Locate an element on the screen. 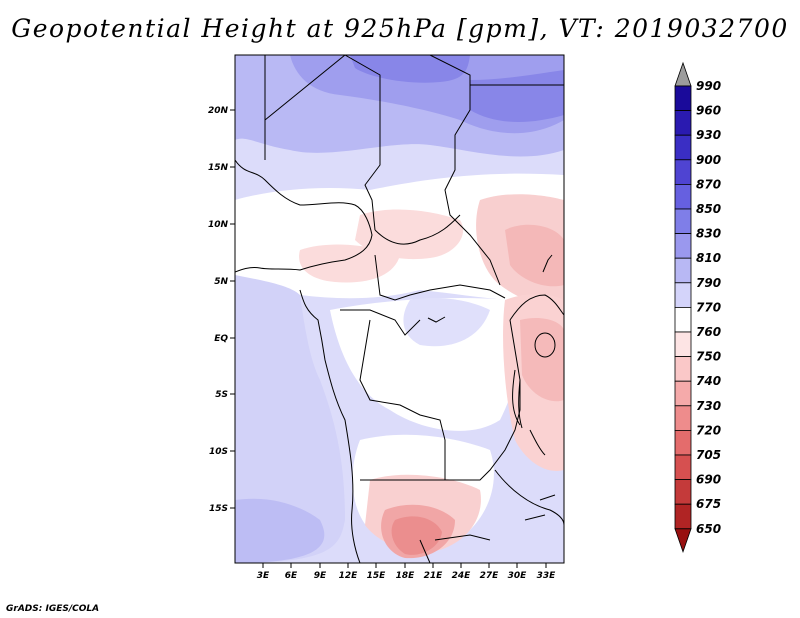 This screenshot has width=800, height=618. colorbar-label: 770 is located at coordinates (708, 307).